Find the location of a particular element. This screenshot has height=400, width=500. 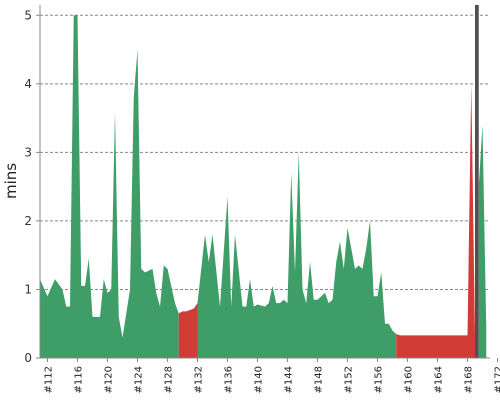

y-tick-label: 0 is located at coordinates (28, 358).